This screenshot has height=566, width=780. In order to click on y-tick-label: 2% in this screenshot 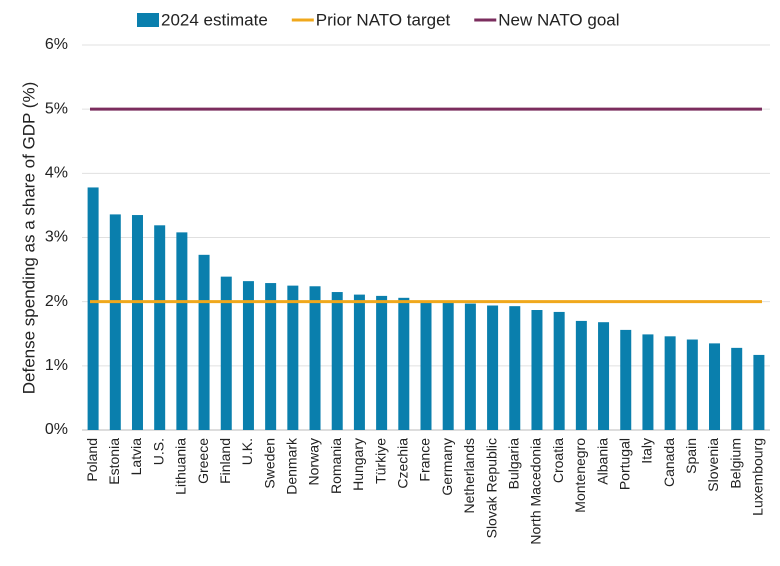, I will do `click(56, 301)`.